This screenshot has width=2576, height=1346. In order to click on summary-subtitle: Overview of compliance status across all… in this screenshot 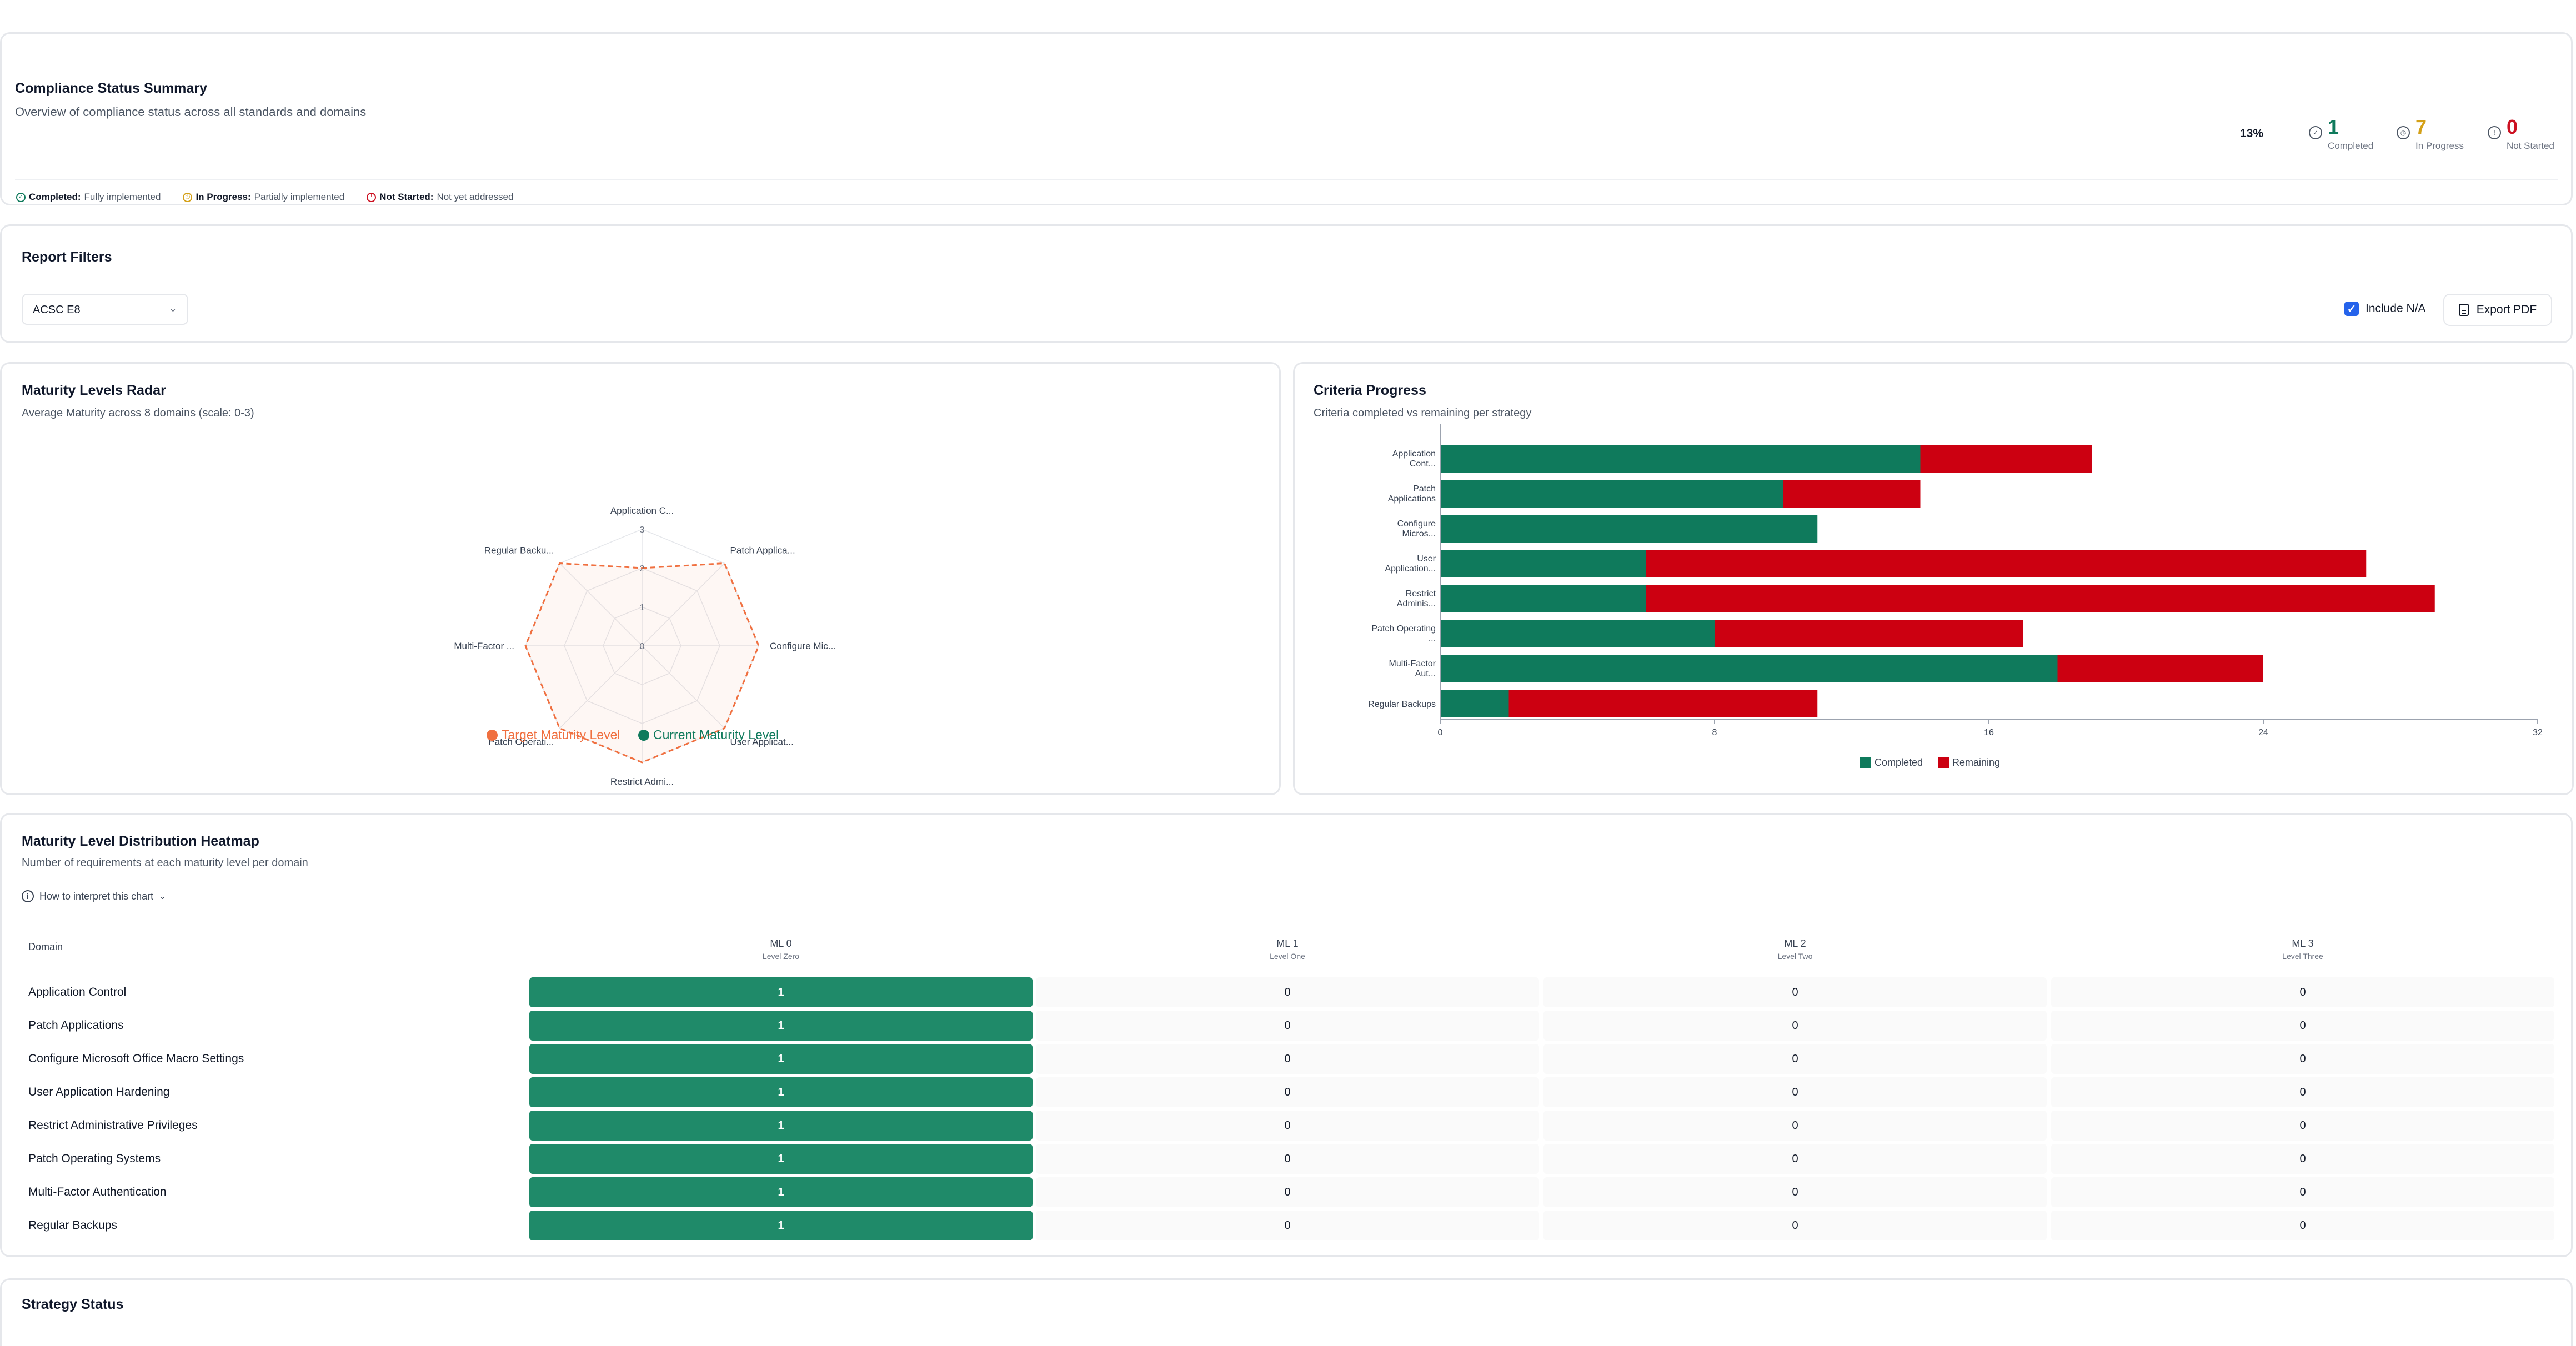, I will do `click(191, 112)`.